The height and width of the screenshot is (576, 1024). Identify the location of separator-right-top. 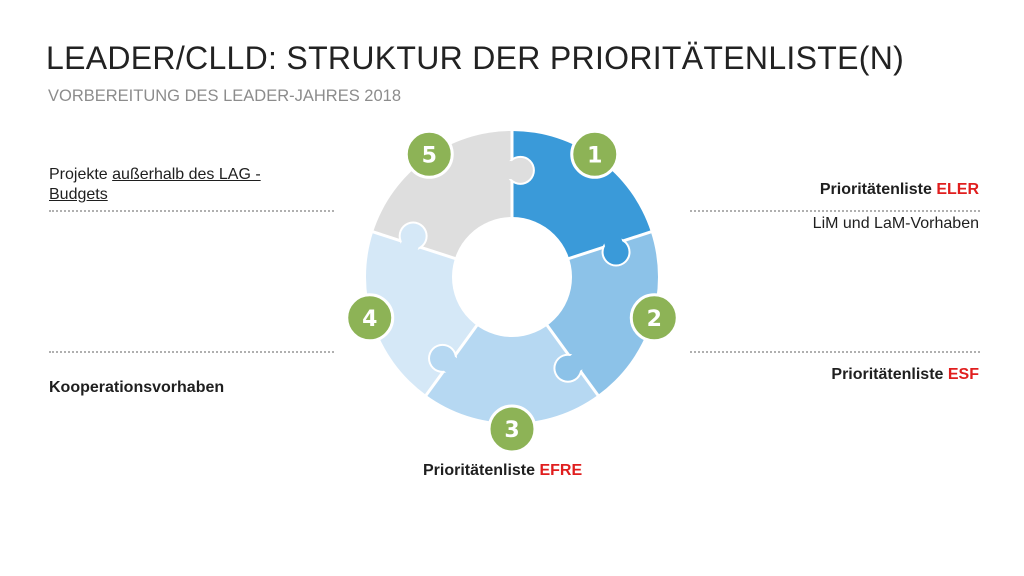
(835, 211).